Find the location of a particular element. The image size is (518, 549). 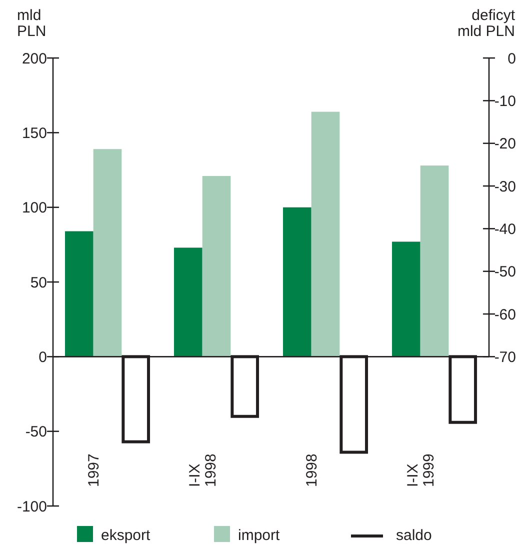

y-tick-label: 150 is located at coordinates (34, 133).